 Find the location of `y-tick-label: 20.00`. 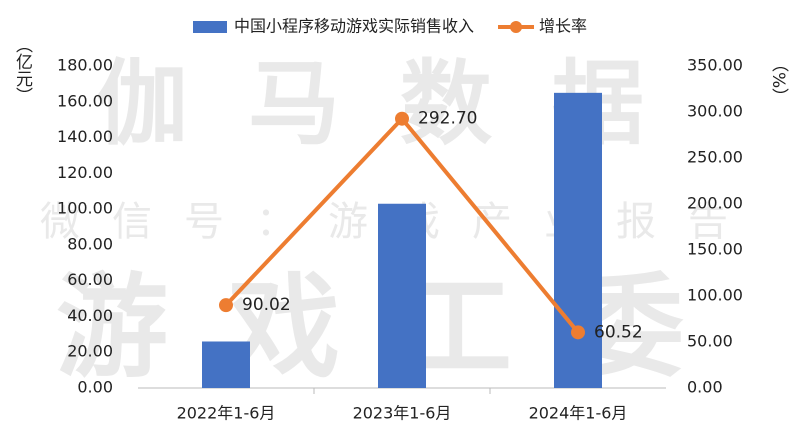

y-tick-label: 20.00 is located at coordinates (90, 351).